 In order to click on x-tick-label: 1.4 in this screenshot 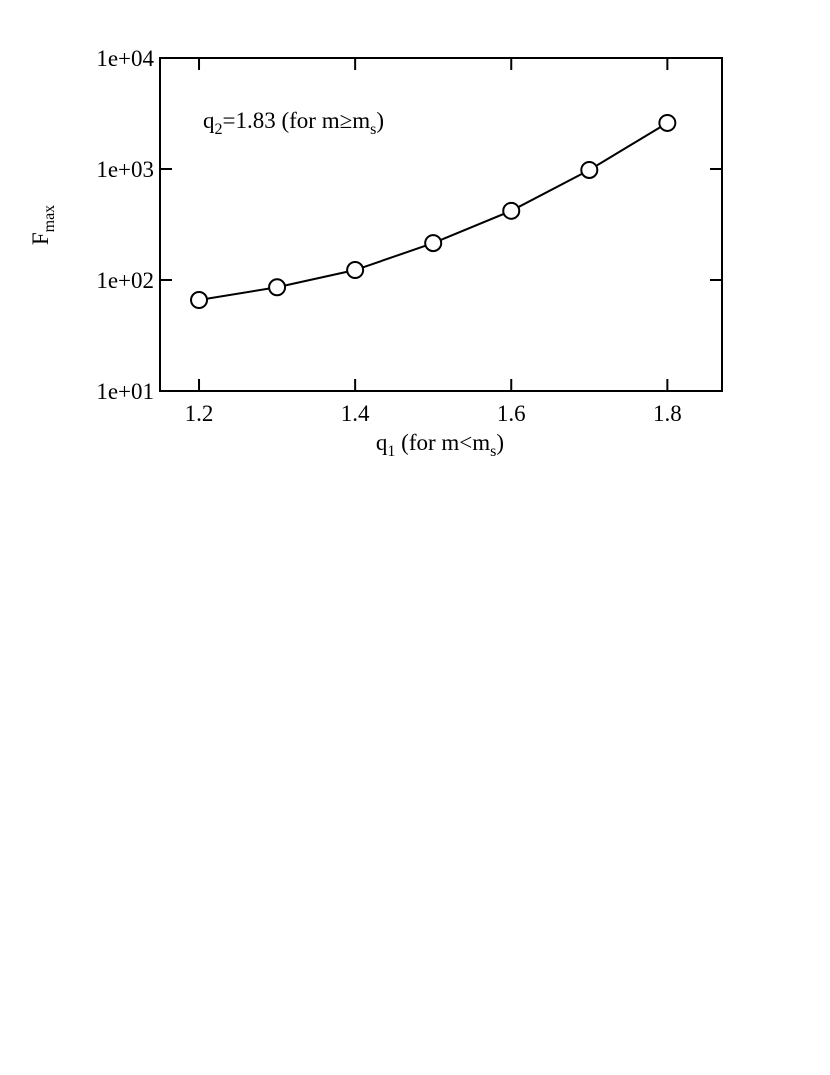, I will do `click(355, 413)`.